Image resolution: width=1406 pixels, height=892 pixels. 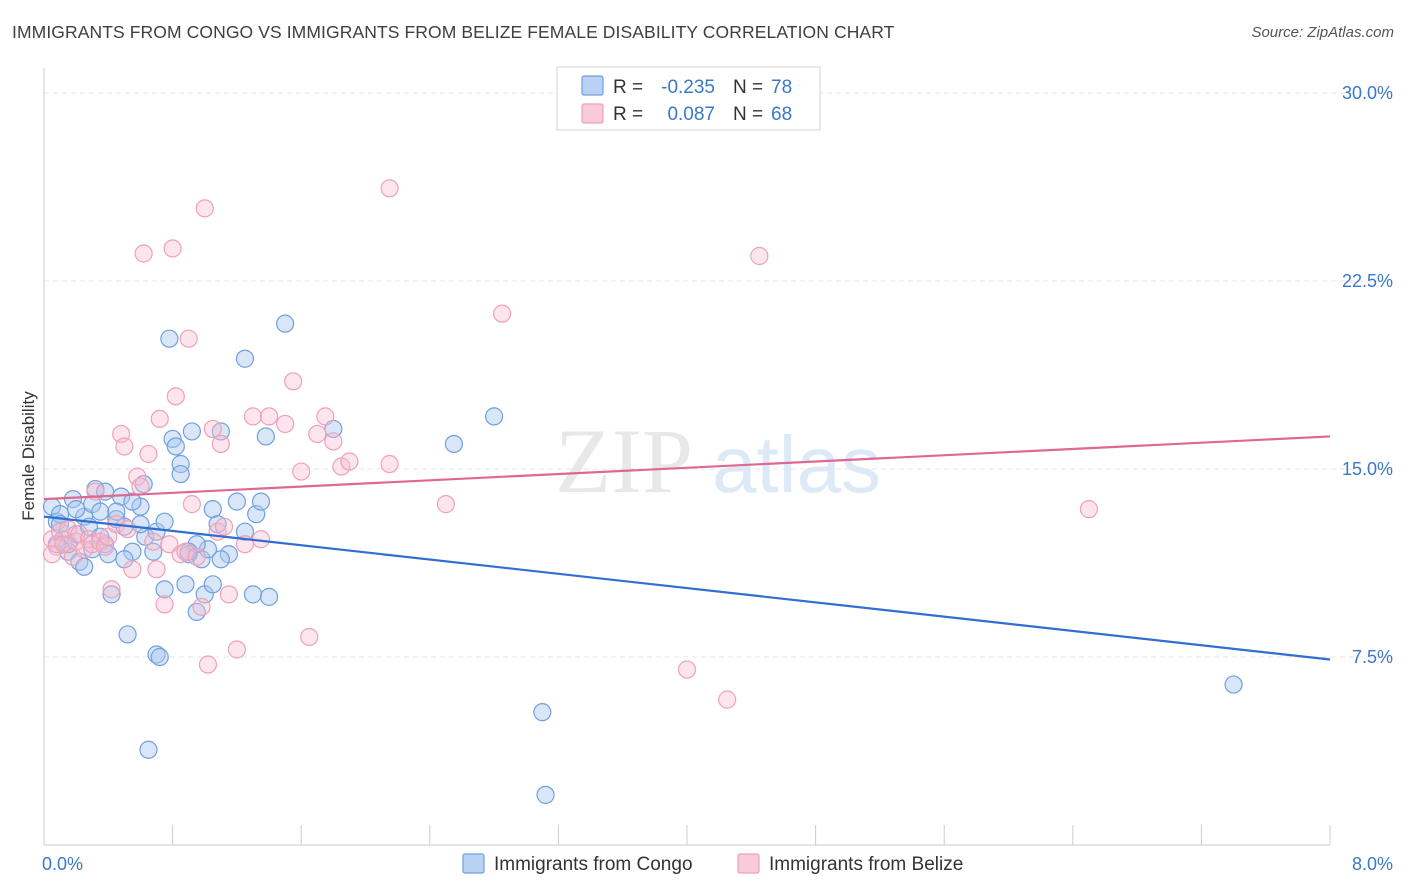 I want to click on legend-swatch-belize, so click(x=592, y=113).